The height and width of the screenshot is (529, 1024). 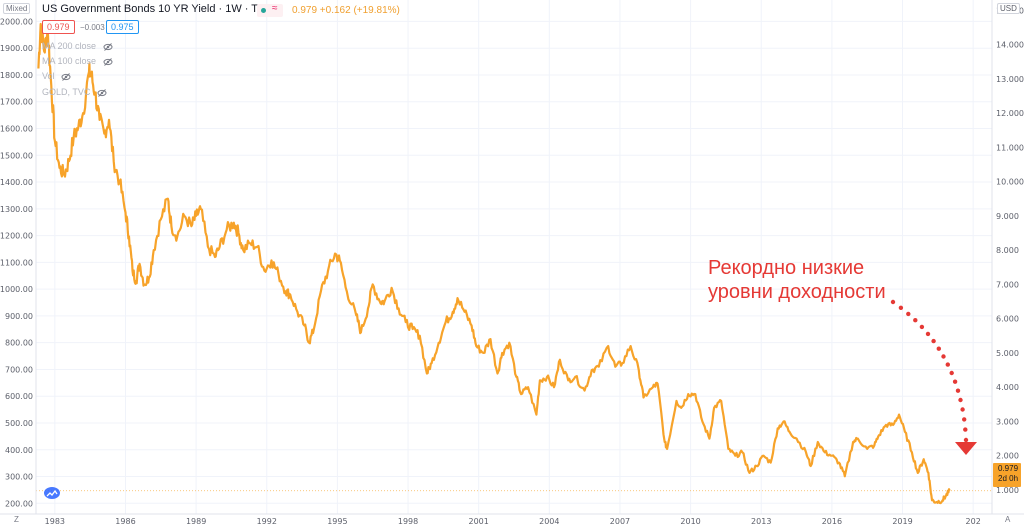 I want to click on left-price-tick-label: 1500.00, so click(x=16, y=155).